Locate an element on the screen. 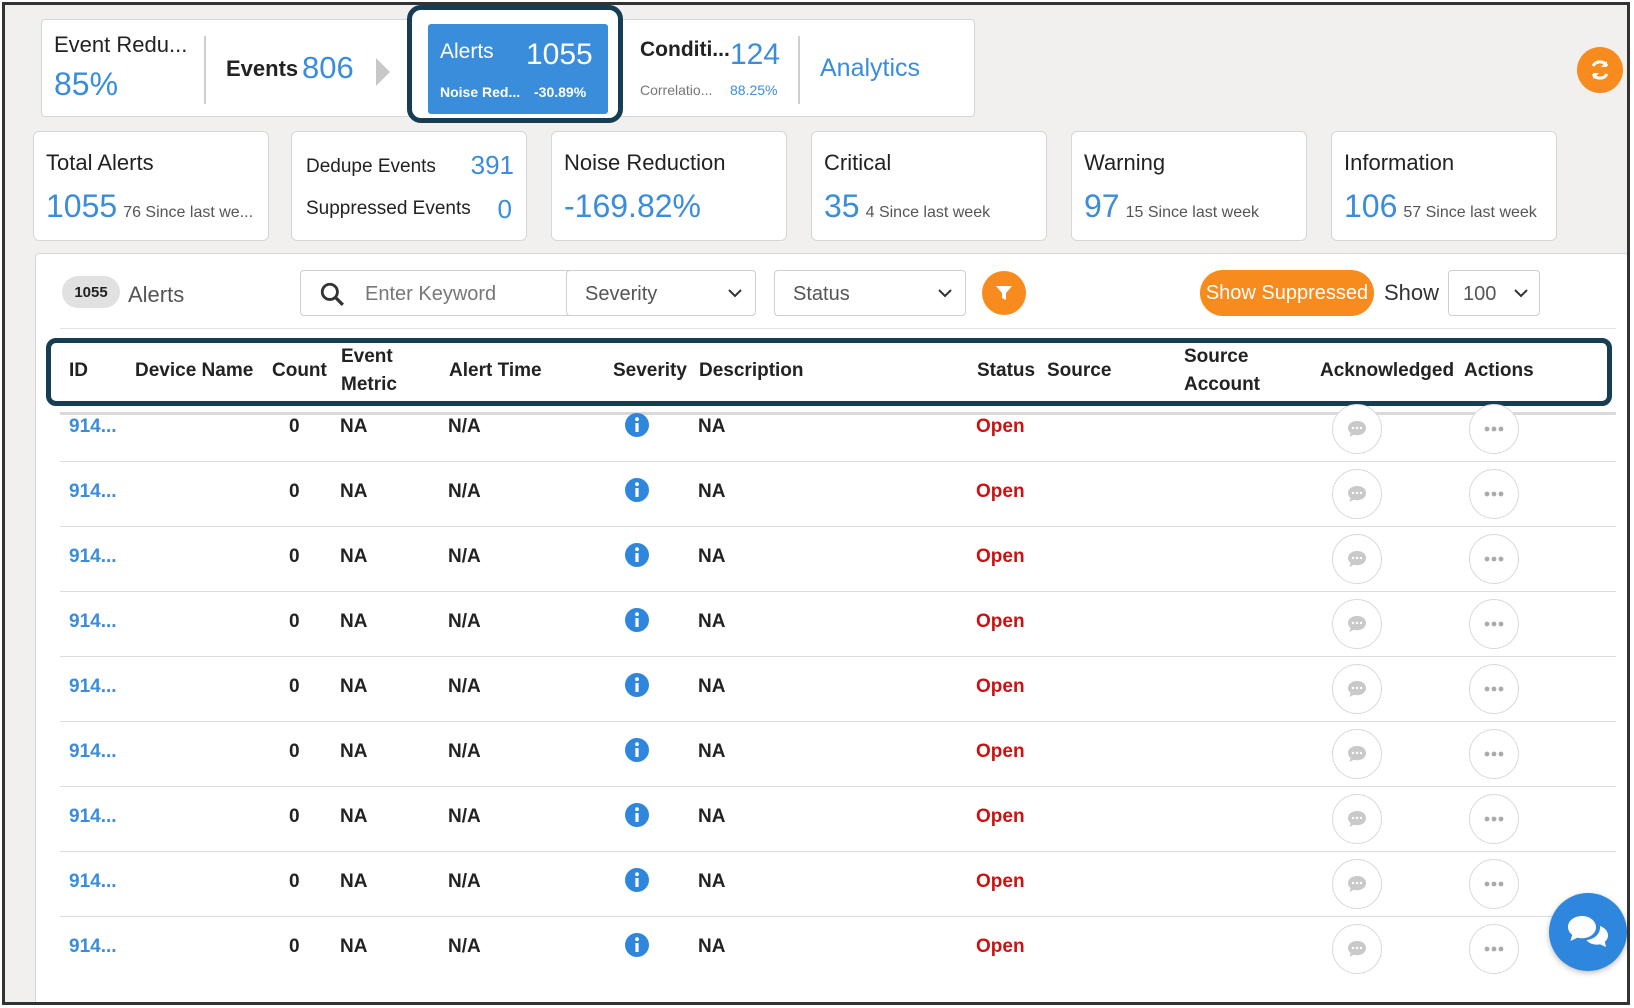  row-status: Open is located at coordinates (1000, 621).